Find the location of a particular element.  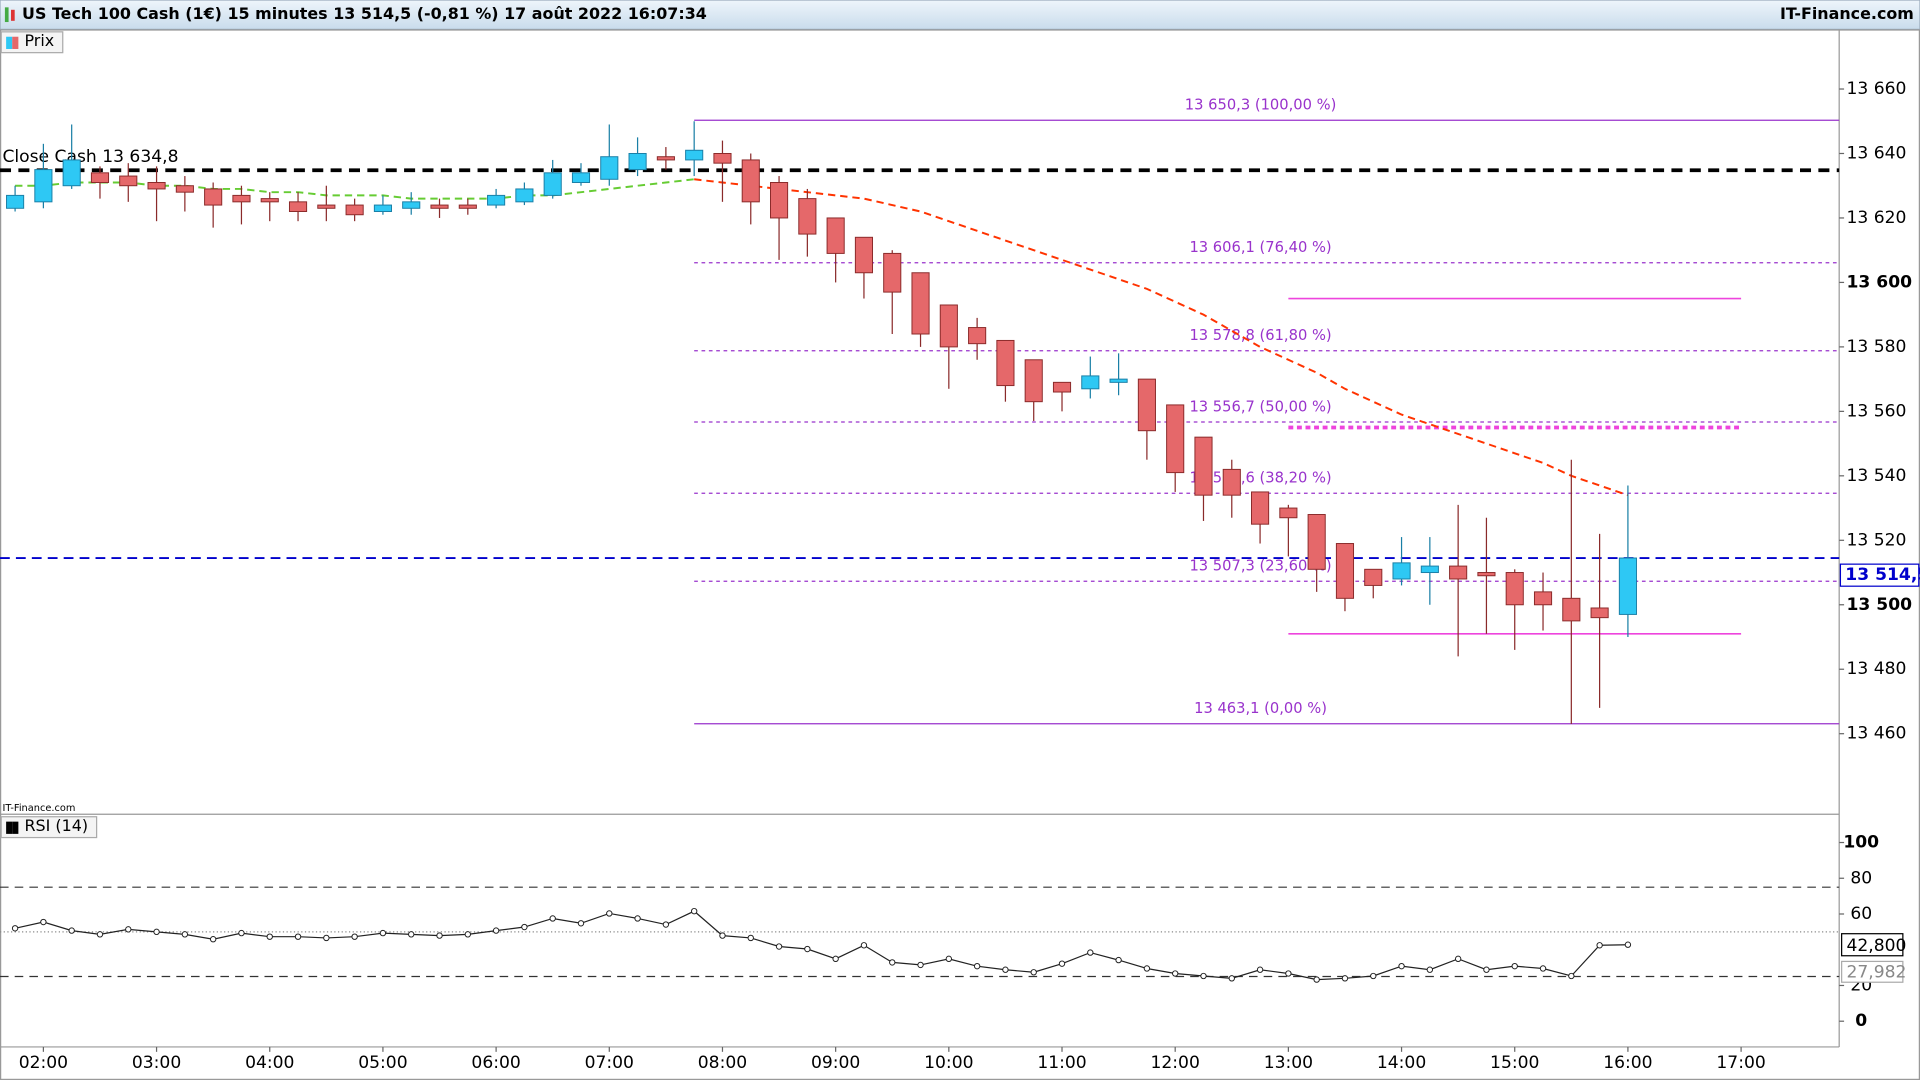

rsi-signal-label: 27,982 is located at coordinates (1877, 972).